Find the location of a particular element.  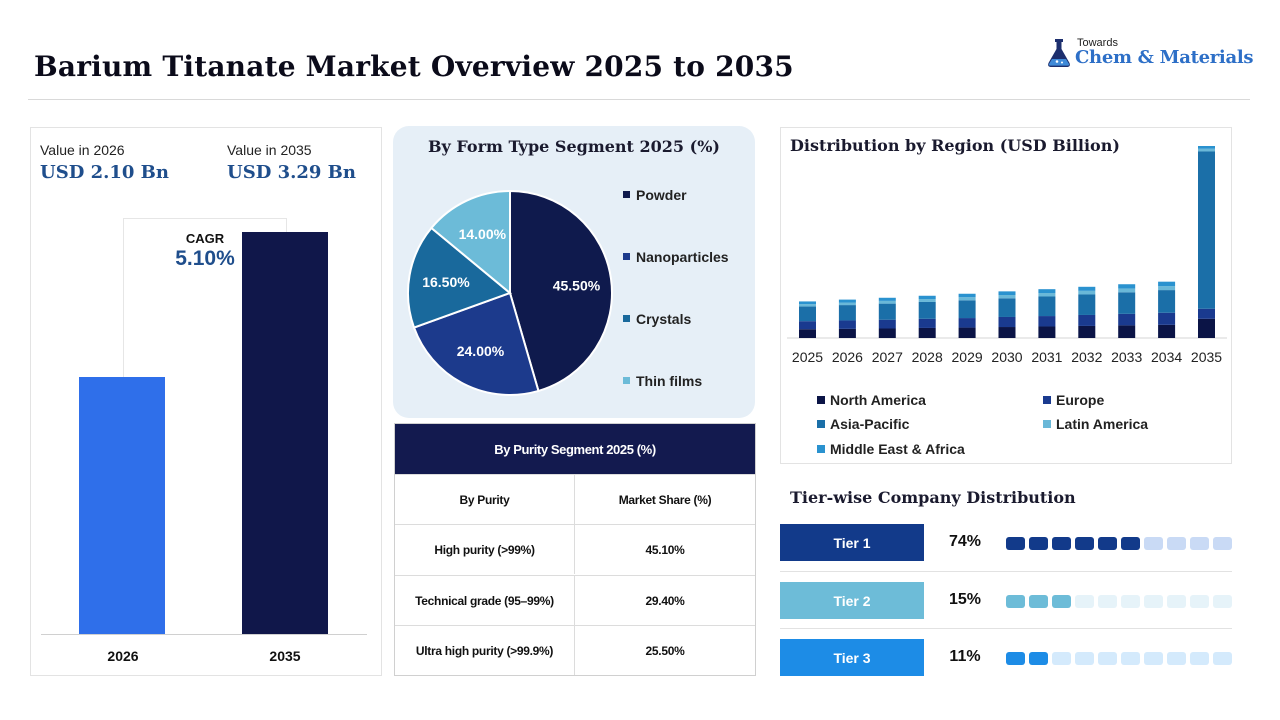

cagr-label: CAGR is located at coordinates (205, 238).